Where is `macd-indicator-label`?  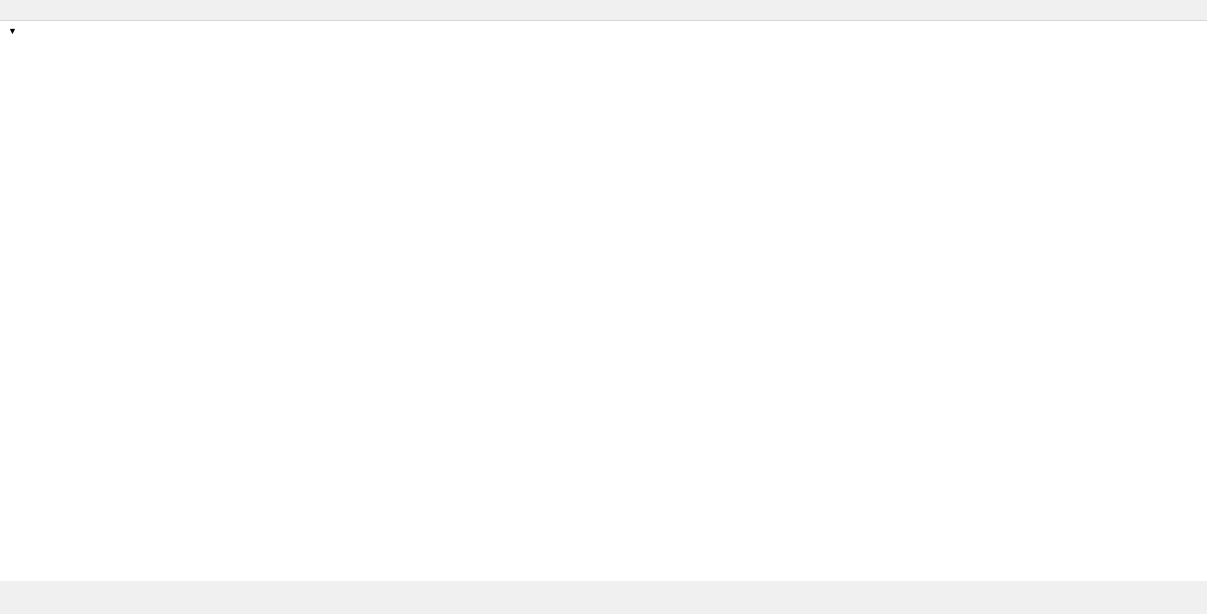
macd-indicator-label is located at coordinates (10, 421).